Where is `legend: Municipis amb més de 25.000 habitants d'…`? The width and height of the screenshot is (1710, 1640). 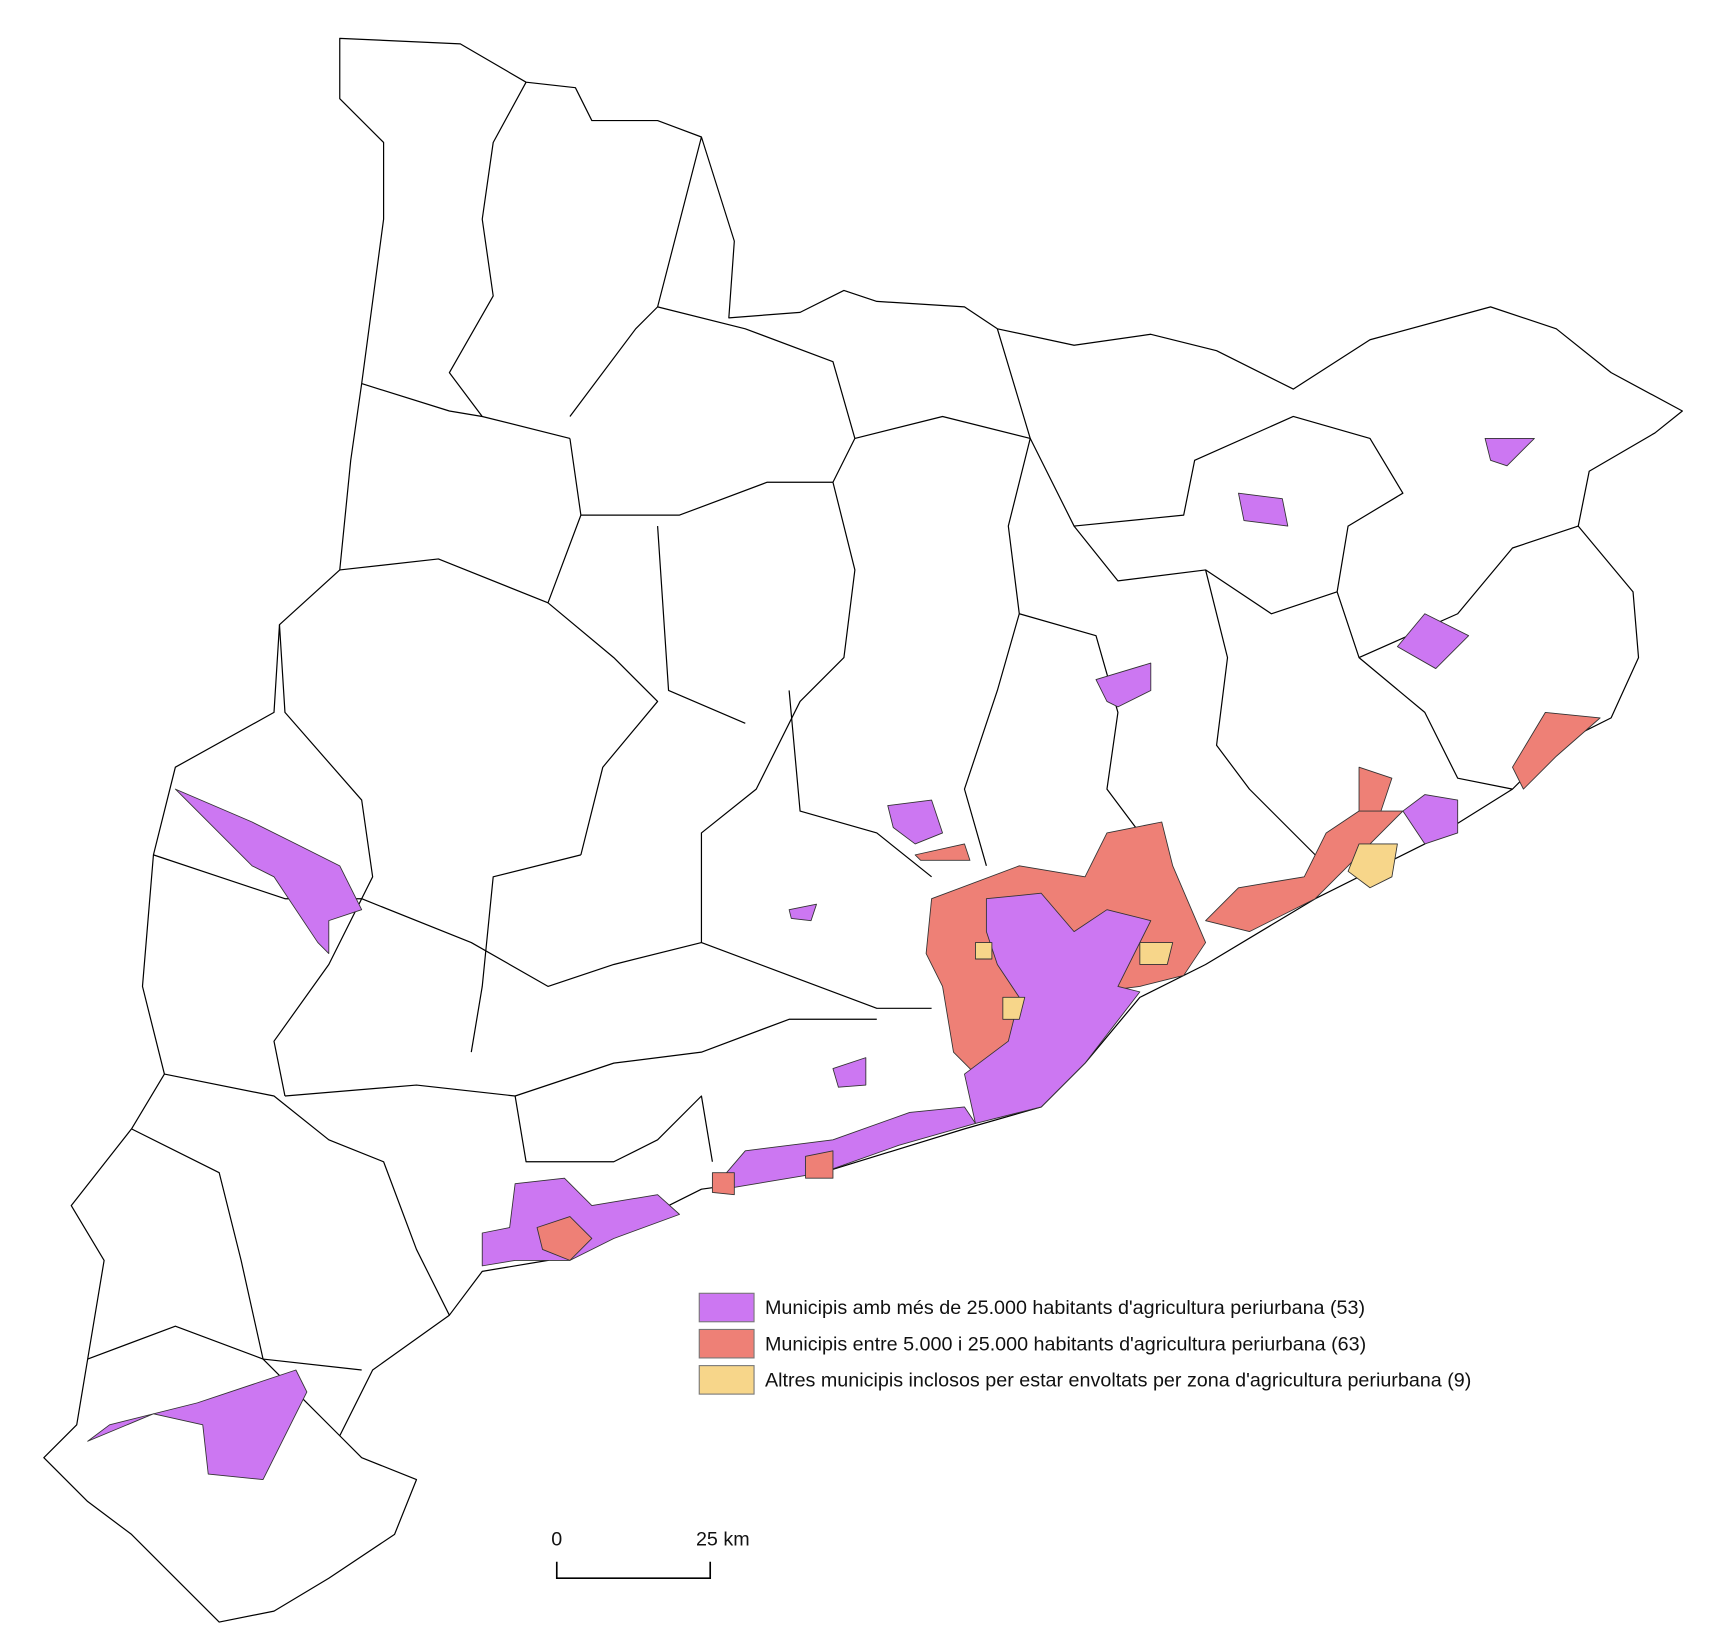 legend: Municipis amb més de 25.000 habitants d'… is located at coordinates (1084, 1343).